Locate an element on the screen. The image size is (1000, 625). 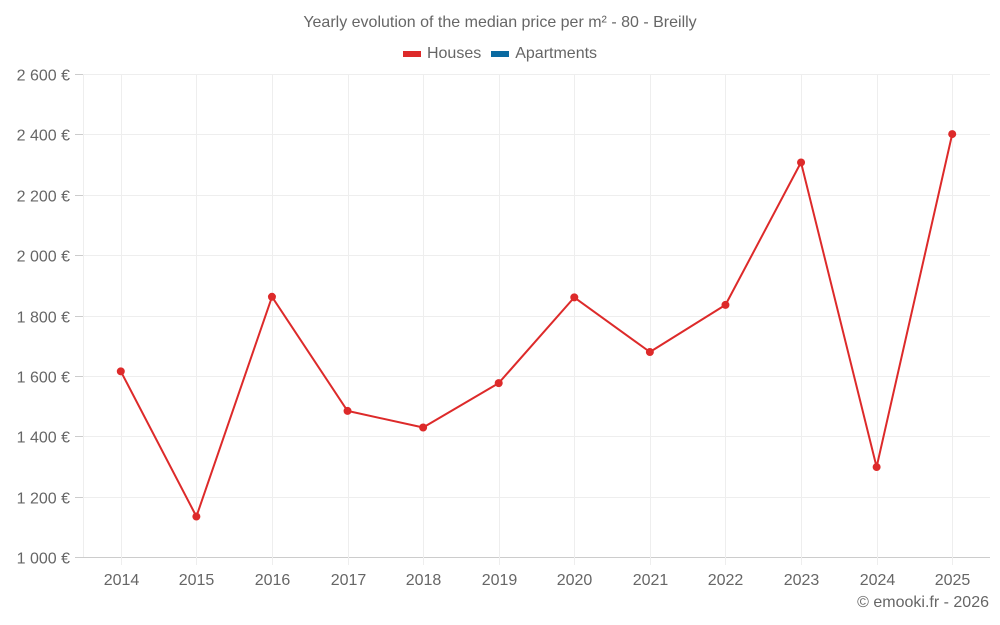
x-tick-label: 2018 is located at coordinates (424, 580).